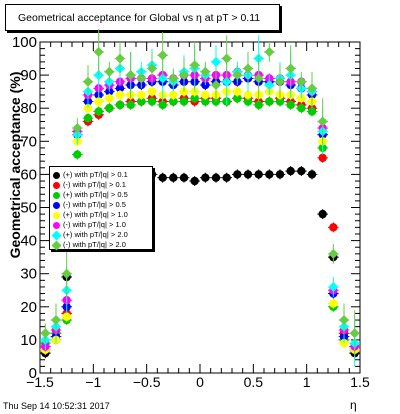 This screenshot has height=414, width=400. Describe the element at coordinates (28, 174) in the screenshot. I see `y-tick-label: 60` at that location.